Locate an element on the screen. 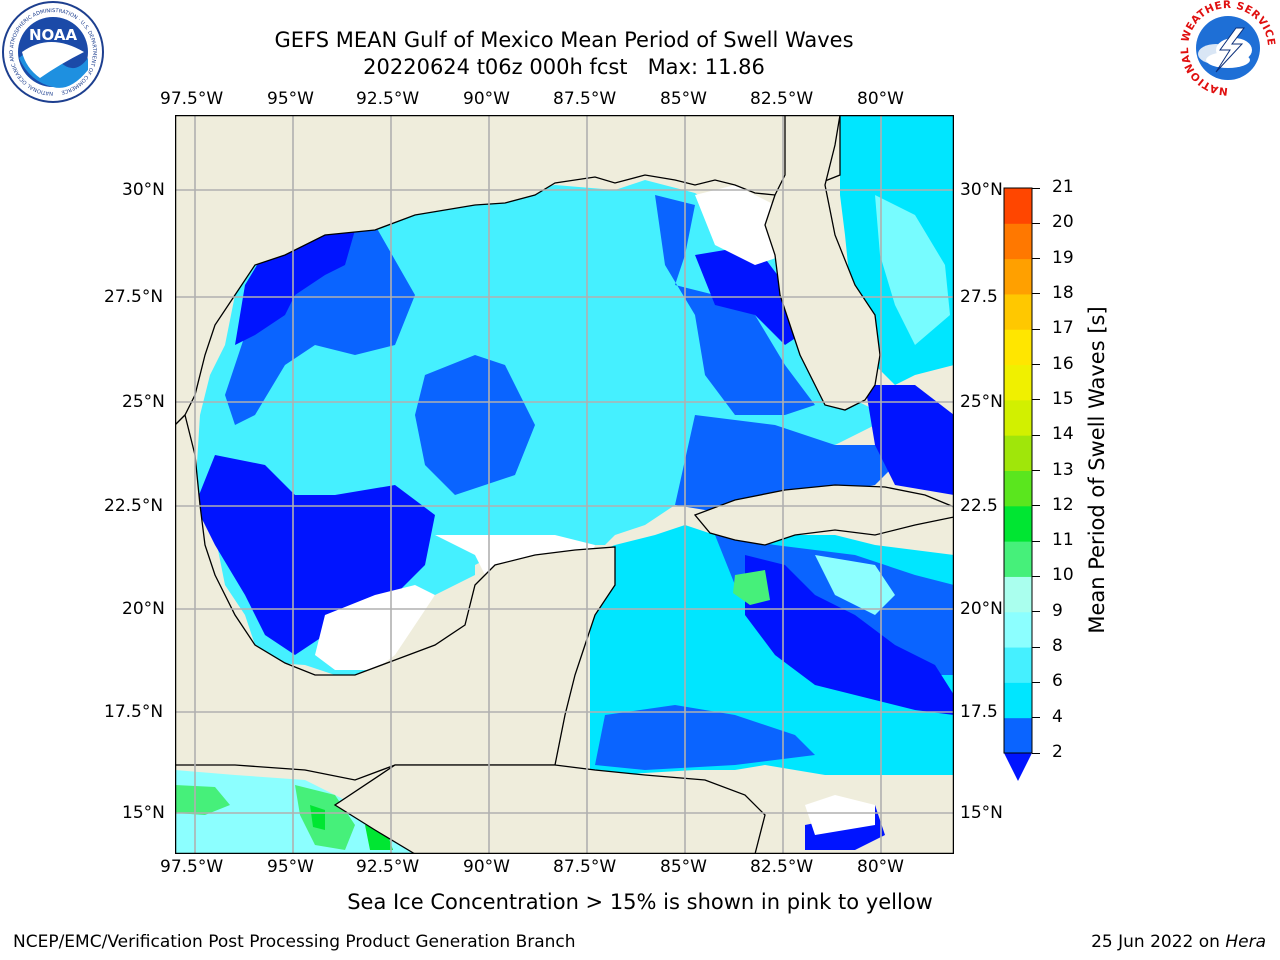 The height and width of the screenshot is (960, 1280). colorbar-tick-label: 12 is located at coordinates (1063, 504).